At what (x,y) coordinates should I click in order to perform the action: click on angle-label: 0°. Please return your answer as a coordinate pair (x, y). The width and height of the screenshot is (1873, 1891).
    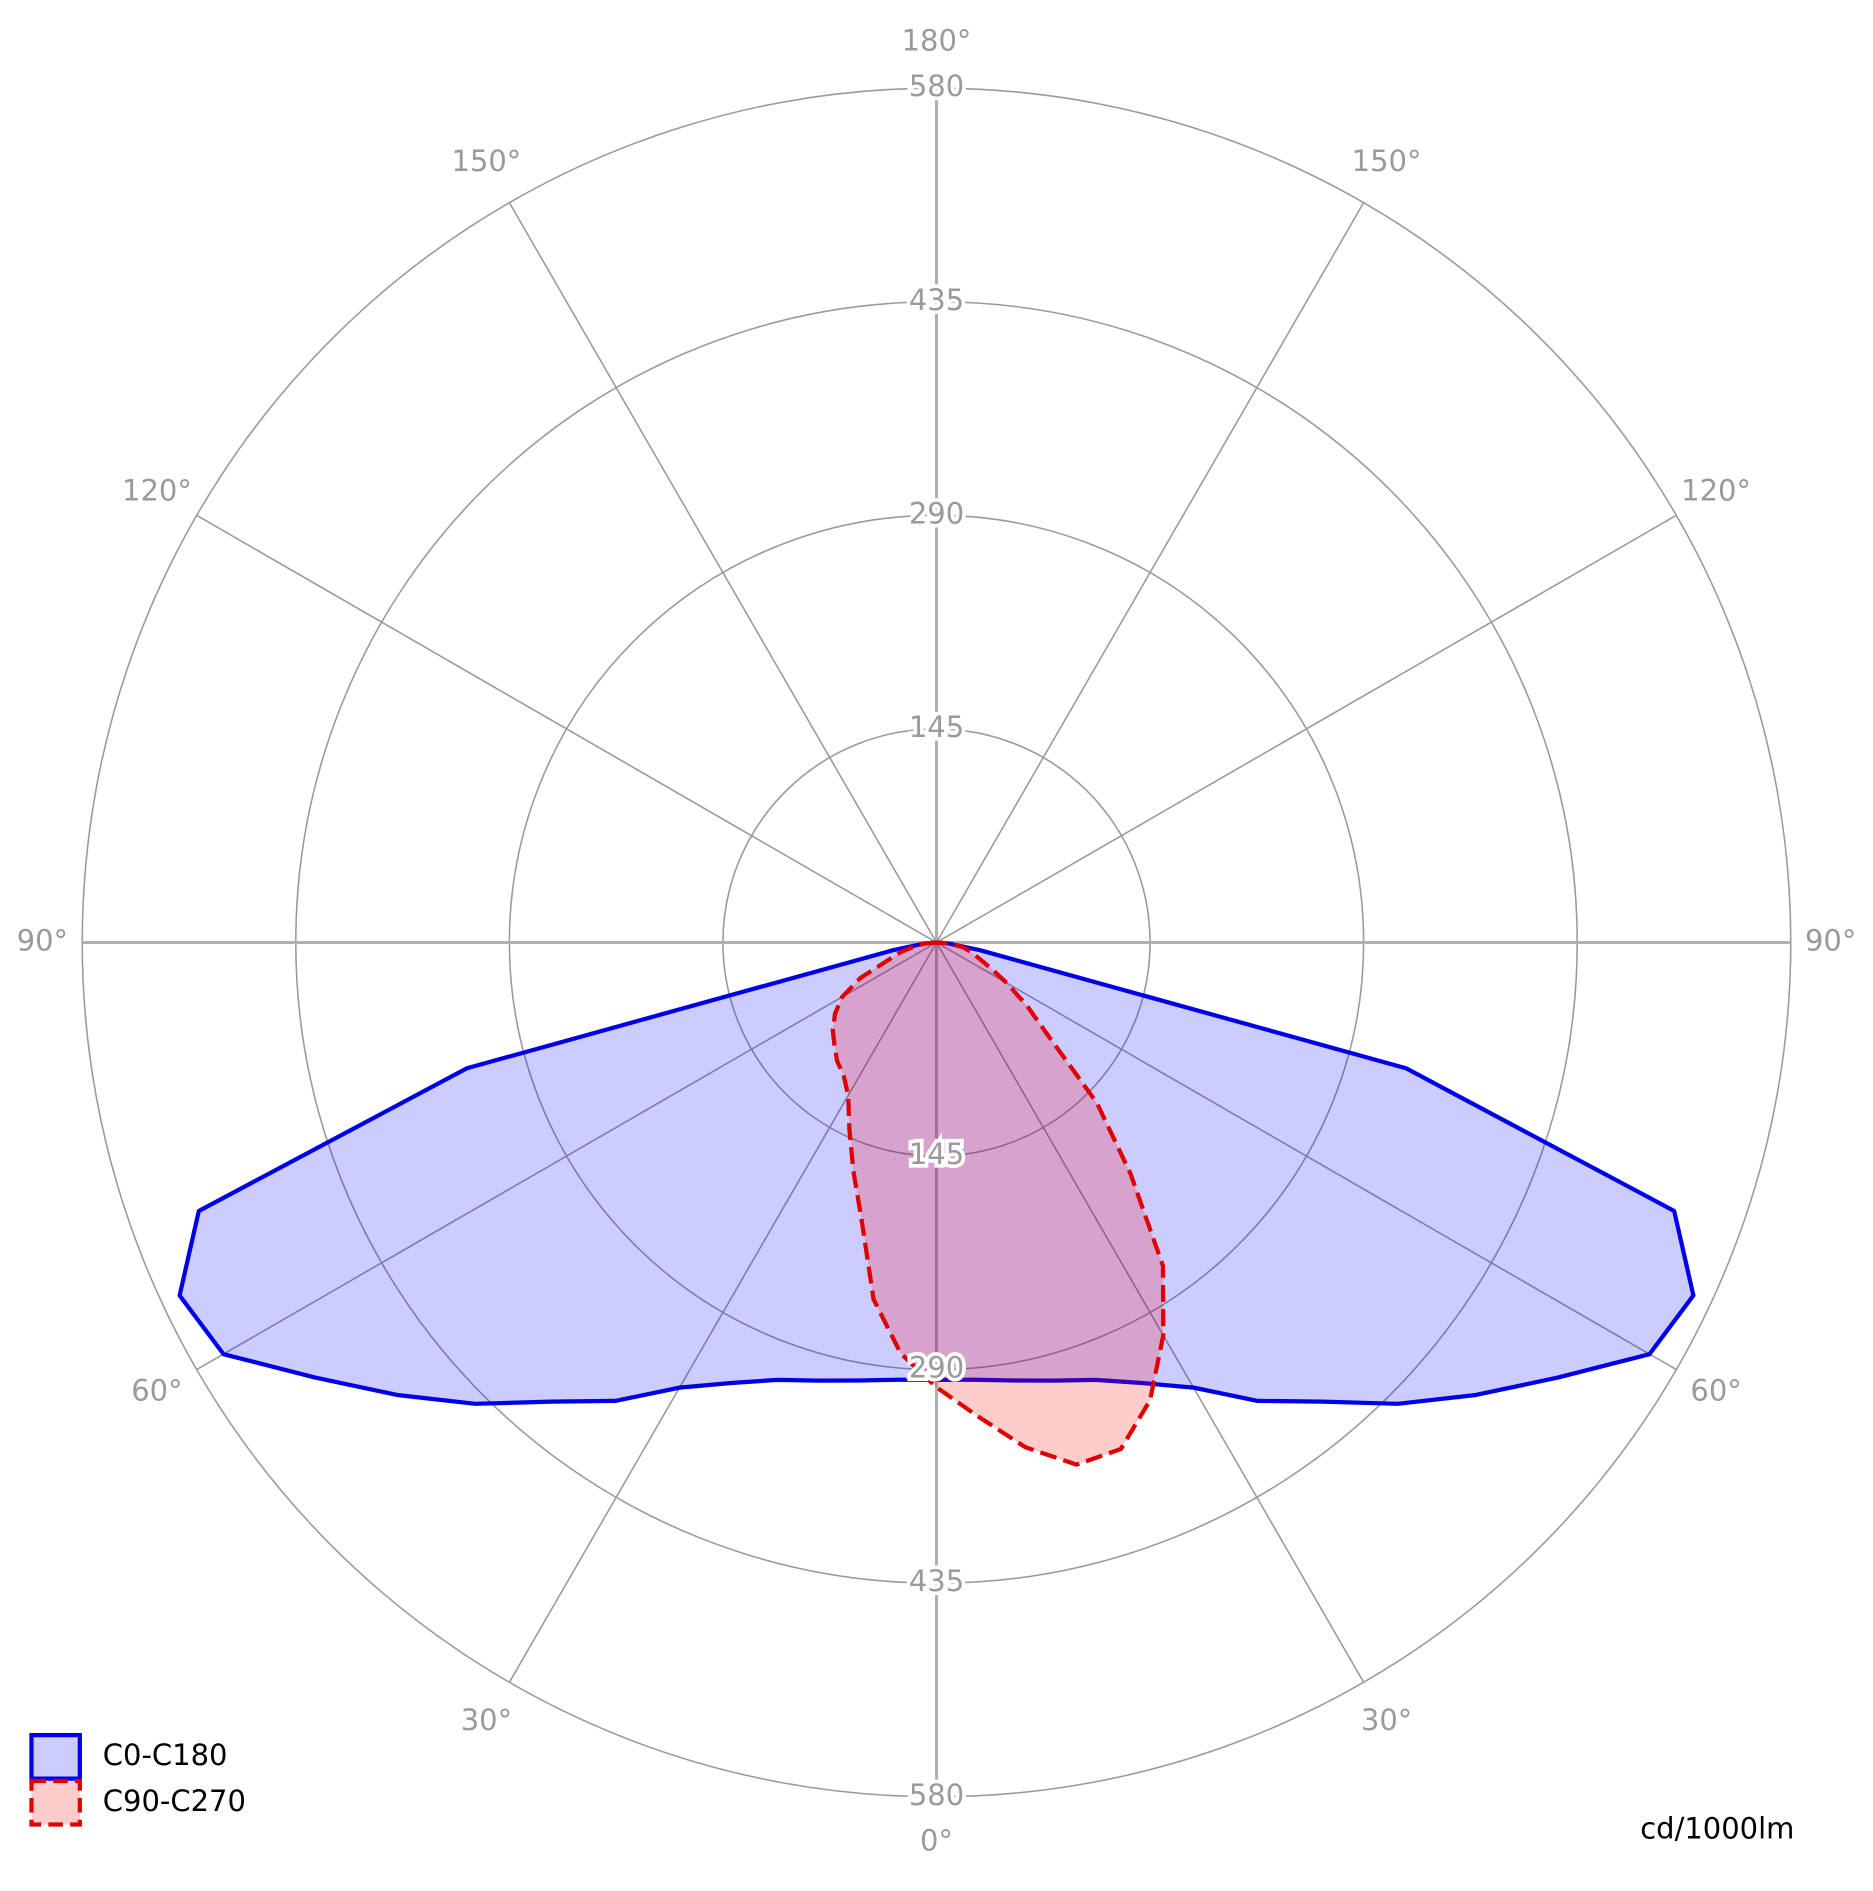
    Looking at the image, I should click on (936, 1841).